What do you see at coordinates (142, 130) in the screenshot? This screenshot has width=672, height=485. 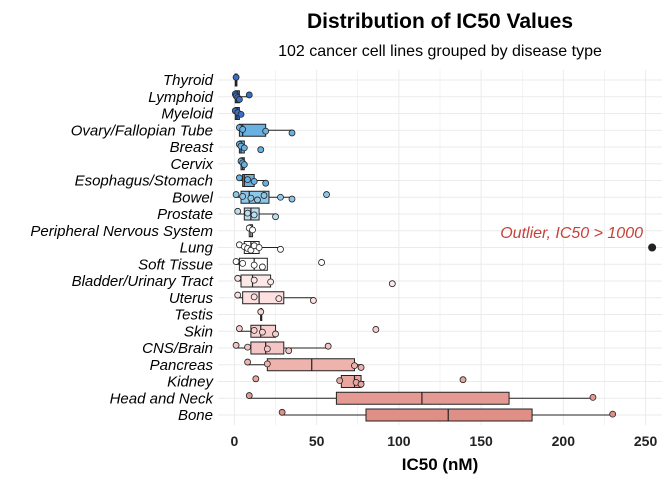 I see `category-label: Ovary/Fallopian Tube` at bounding box center [142, 130].